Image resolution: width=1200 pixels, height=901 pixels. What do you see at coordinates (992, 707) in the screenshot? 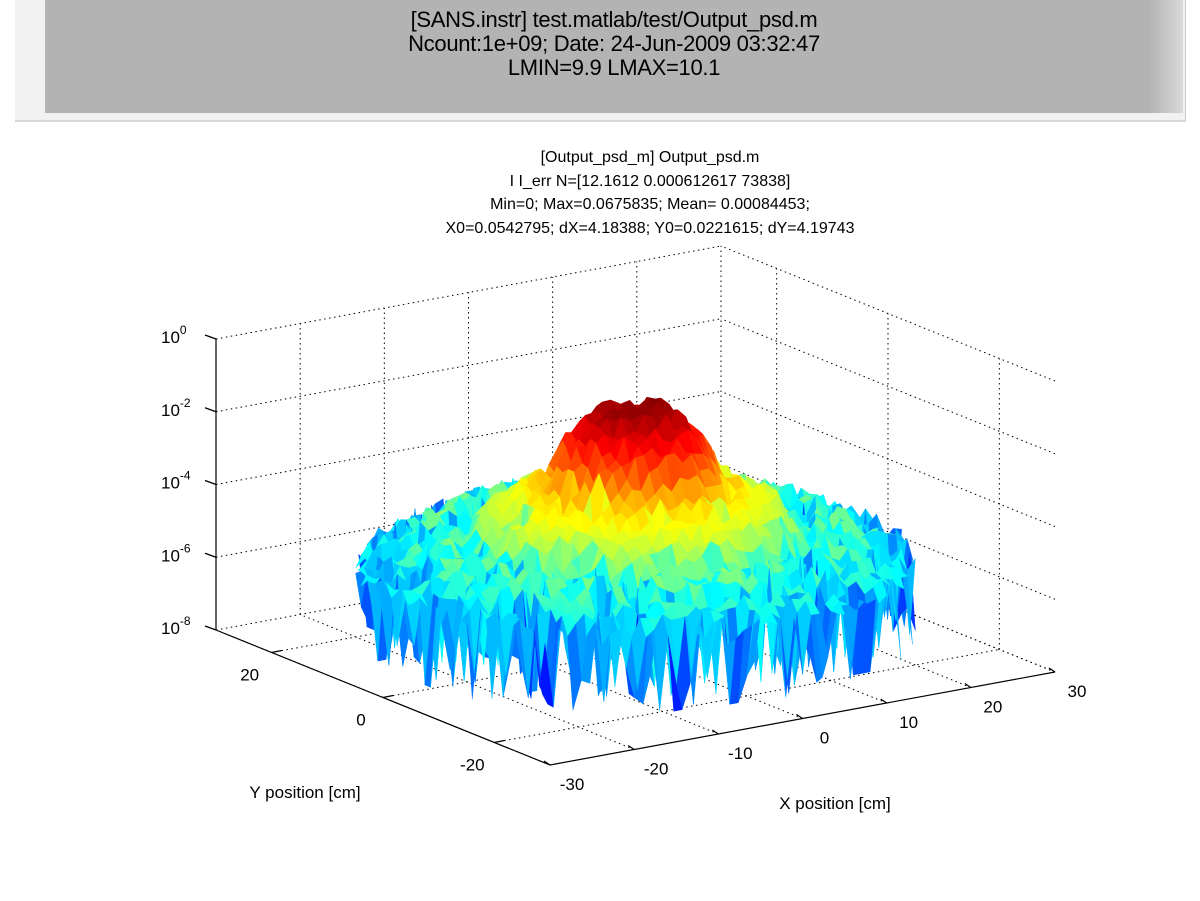
I see `x-tick-label: 20` at bounding box center [992, 707].